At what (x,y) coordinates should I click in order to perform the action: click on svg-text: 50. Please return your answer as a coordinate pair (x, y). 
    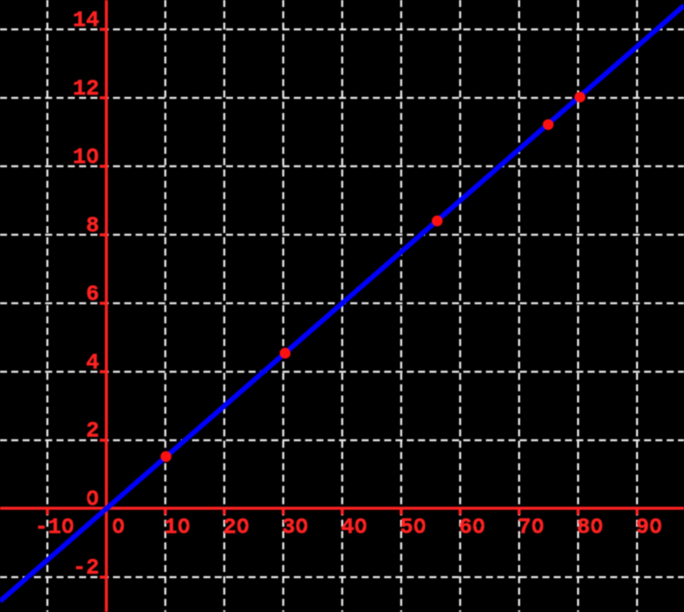
    Looking at the image, I should click on (413, 527).